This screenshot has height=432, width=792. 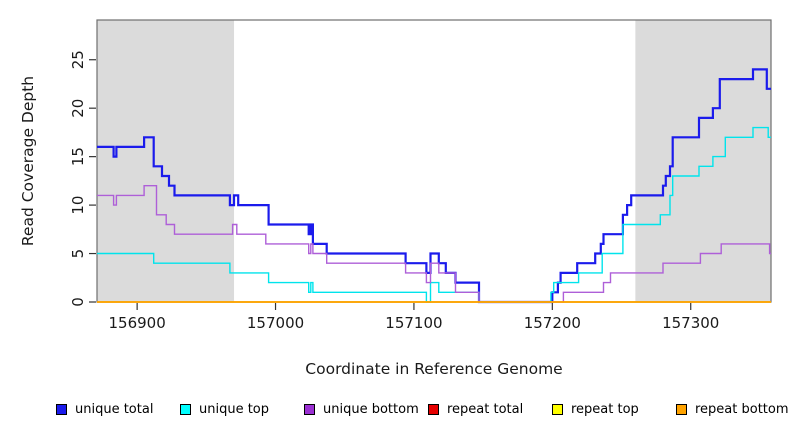 What do you see at coordinates (185, 409) in the screenshot?
I see `legend-swatch-unique-top` at bounding box center [185, 409].